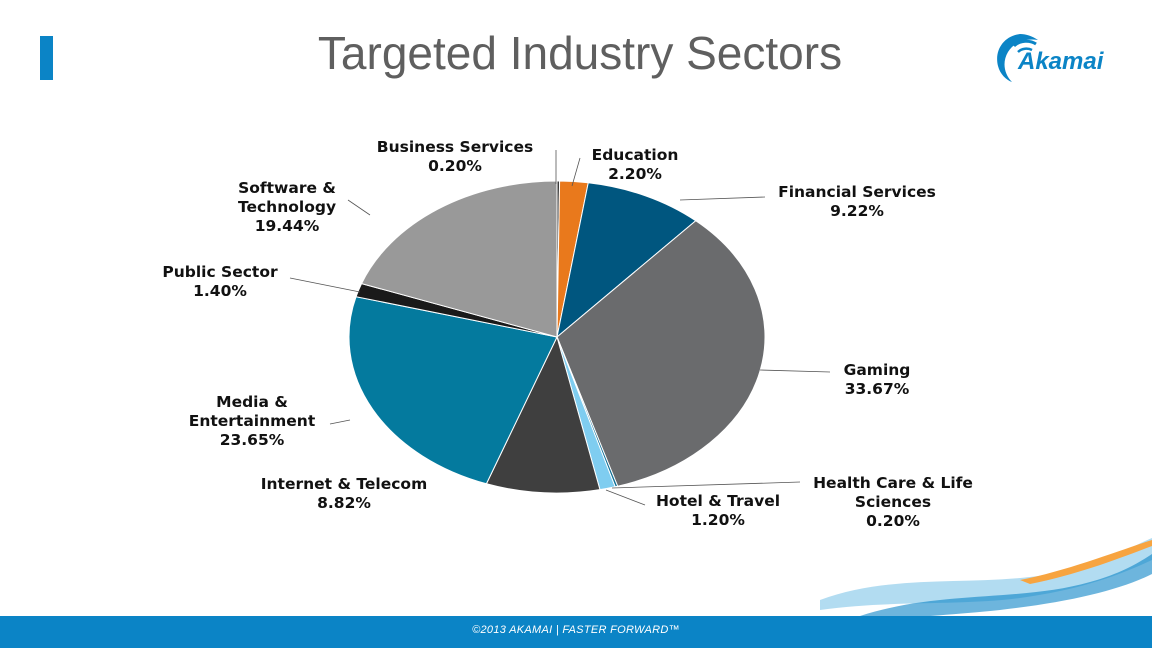 This screenshot has width=1152, height=648. What do you see at coordinates (635, 174) in the screenshot?
I see `slice-label-line: 2.20%` at bounding box center [635, 174].